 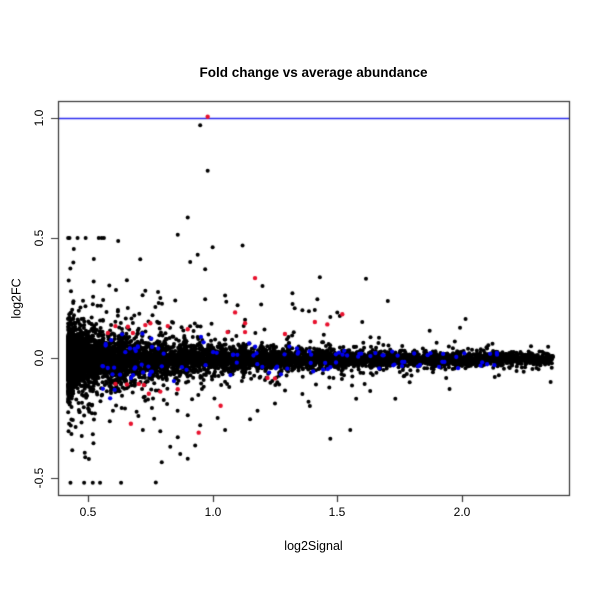 What do you see at coordinates (462, 512) in the screenshot?
I see `x-tick-label-2.0: 2.0` at bounding box center [462, 512].